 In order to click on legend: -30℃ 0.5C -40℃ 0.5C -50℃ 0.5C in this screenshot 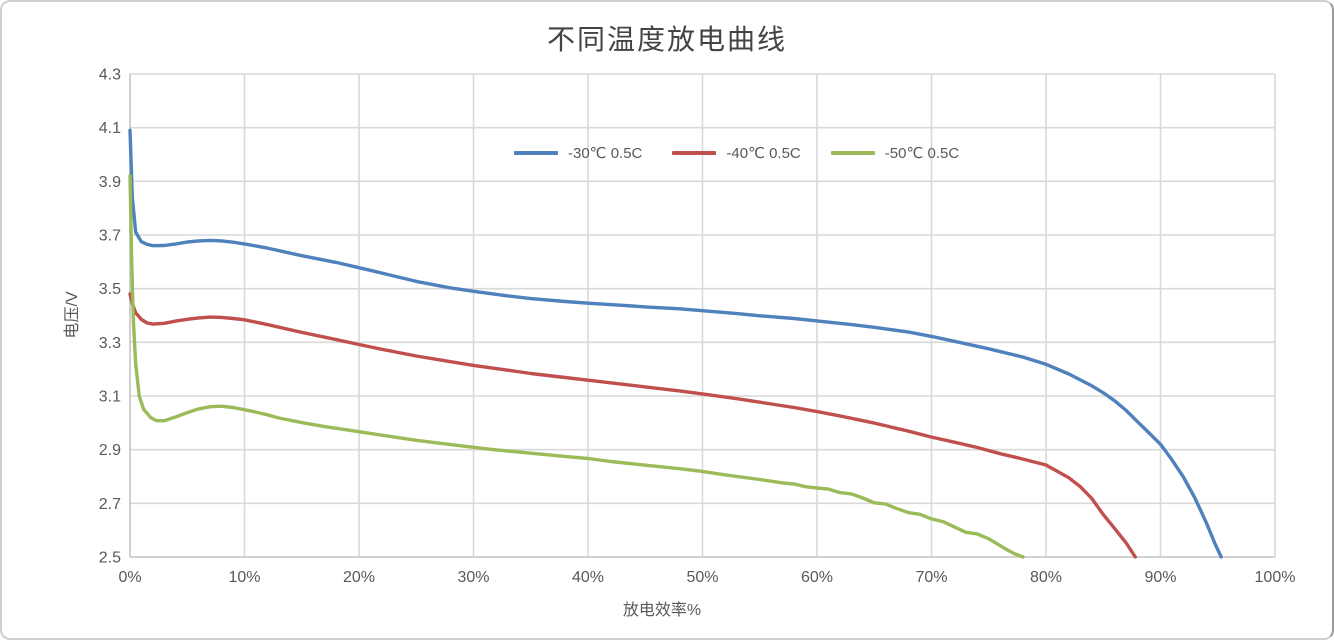, I will do `click(736, 153)`.